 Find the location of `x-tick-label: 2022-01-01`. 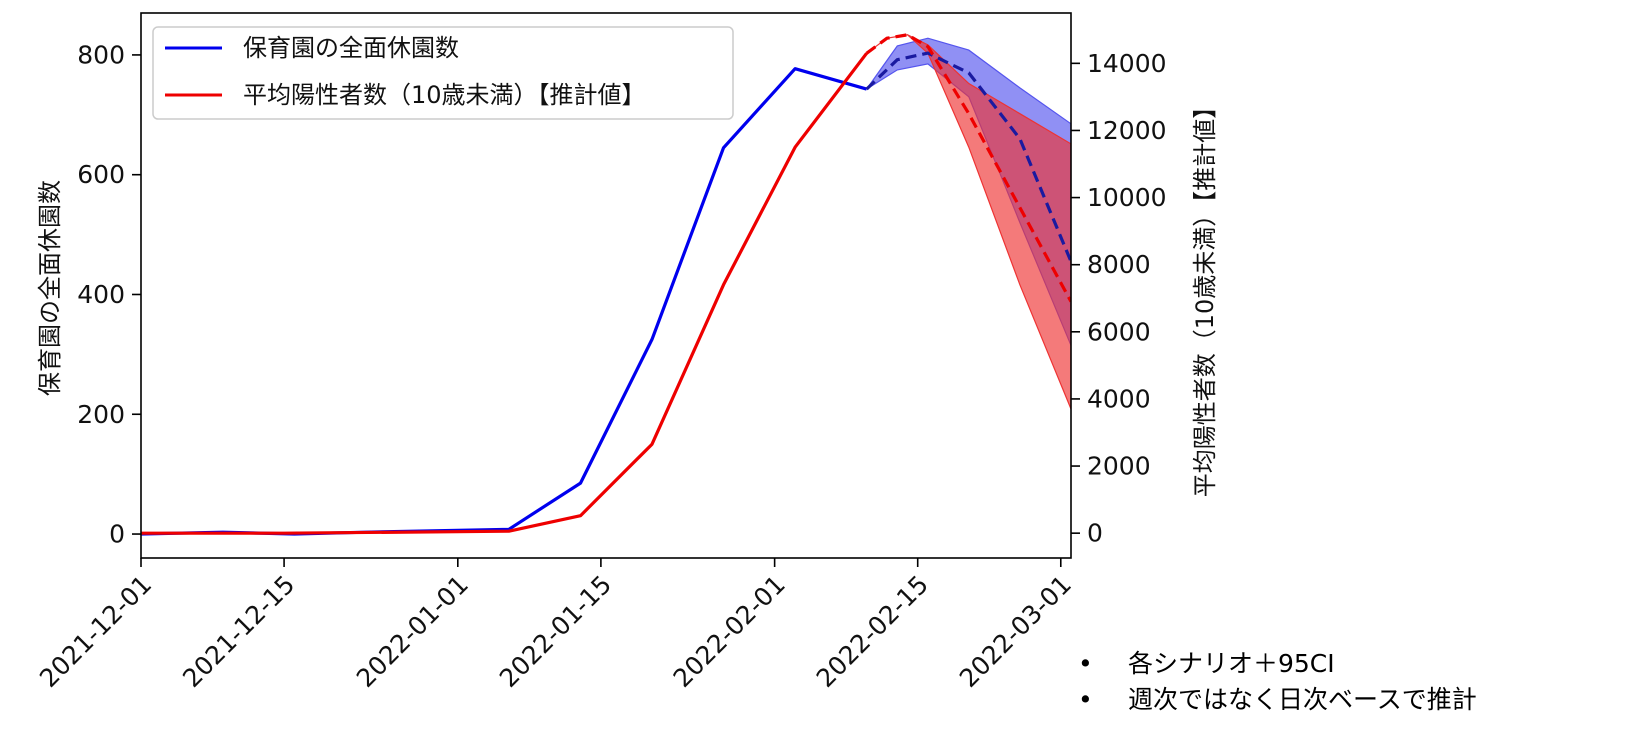

x-tick-label: 2022-01-01 is located at coordinates (412, 631).